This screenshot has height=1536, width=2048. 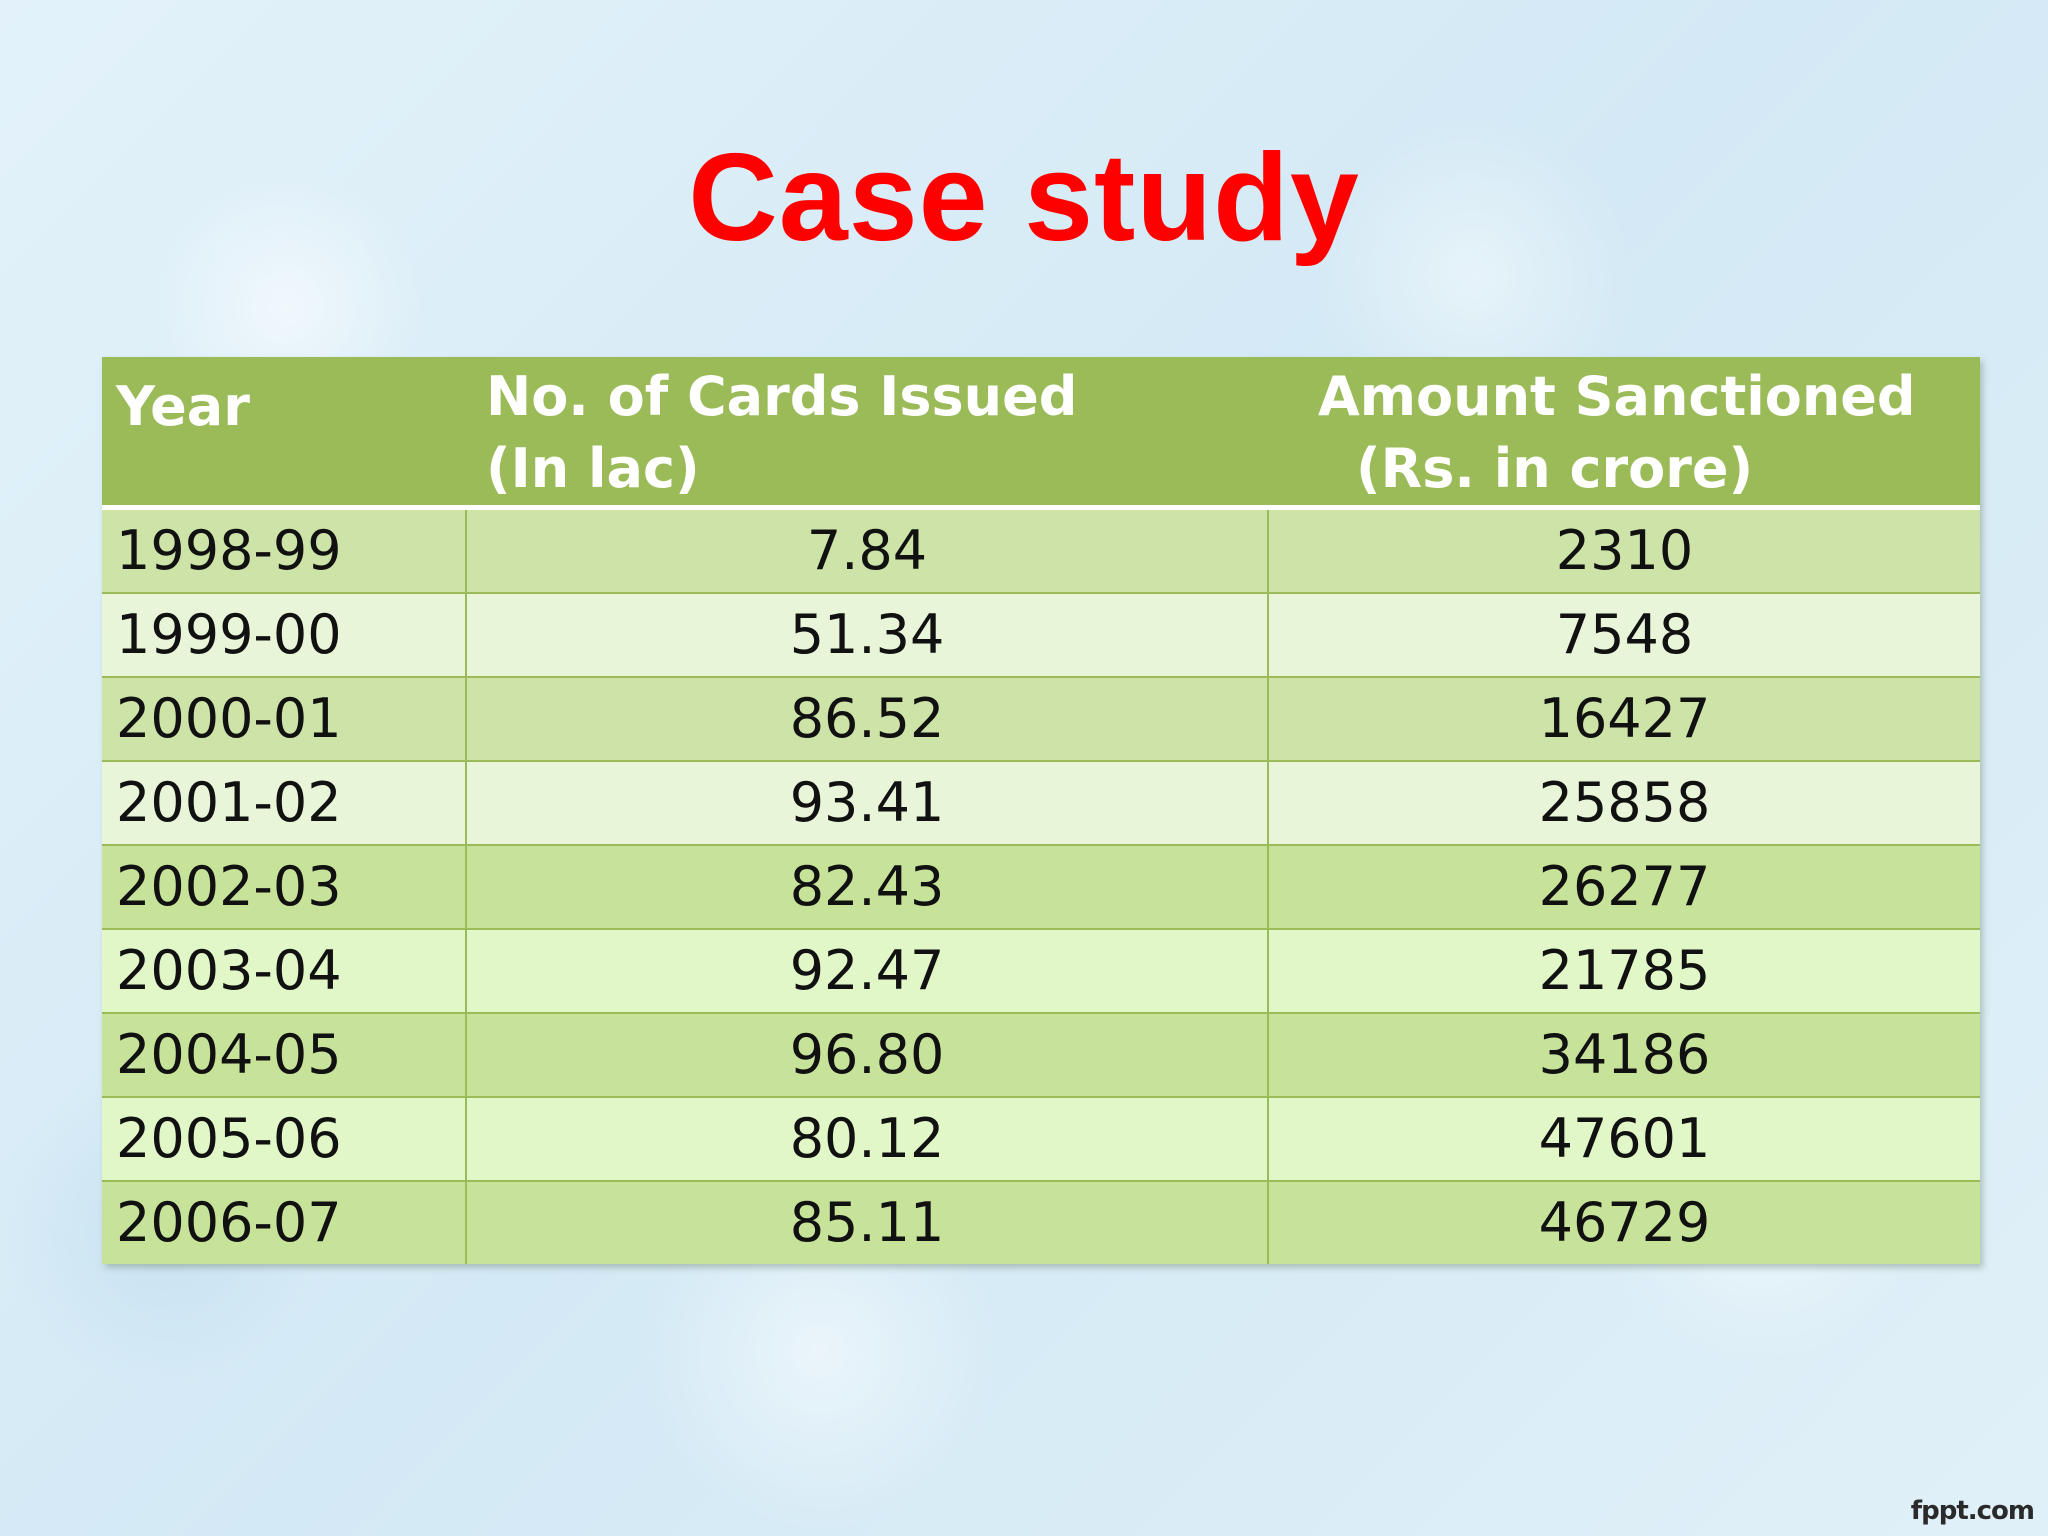 I want to click on header-year-label: Year, so click(x=183, y=406).